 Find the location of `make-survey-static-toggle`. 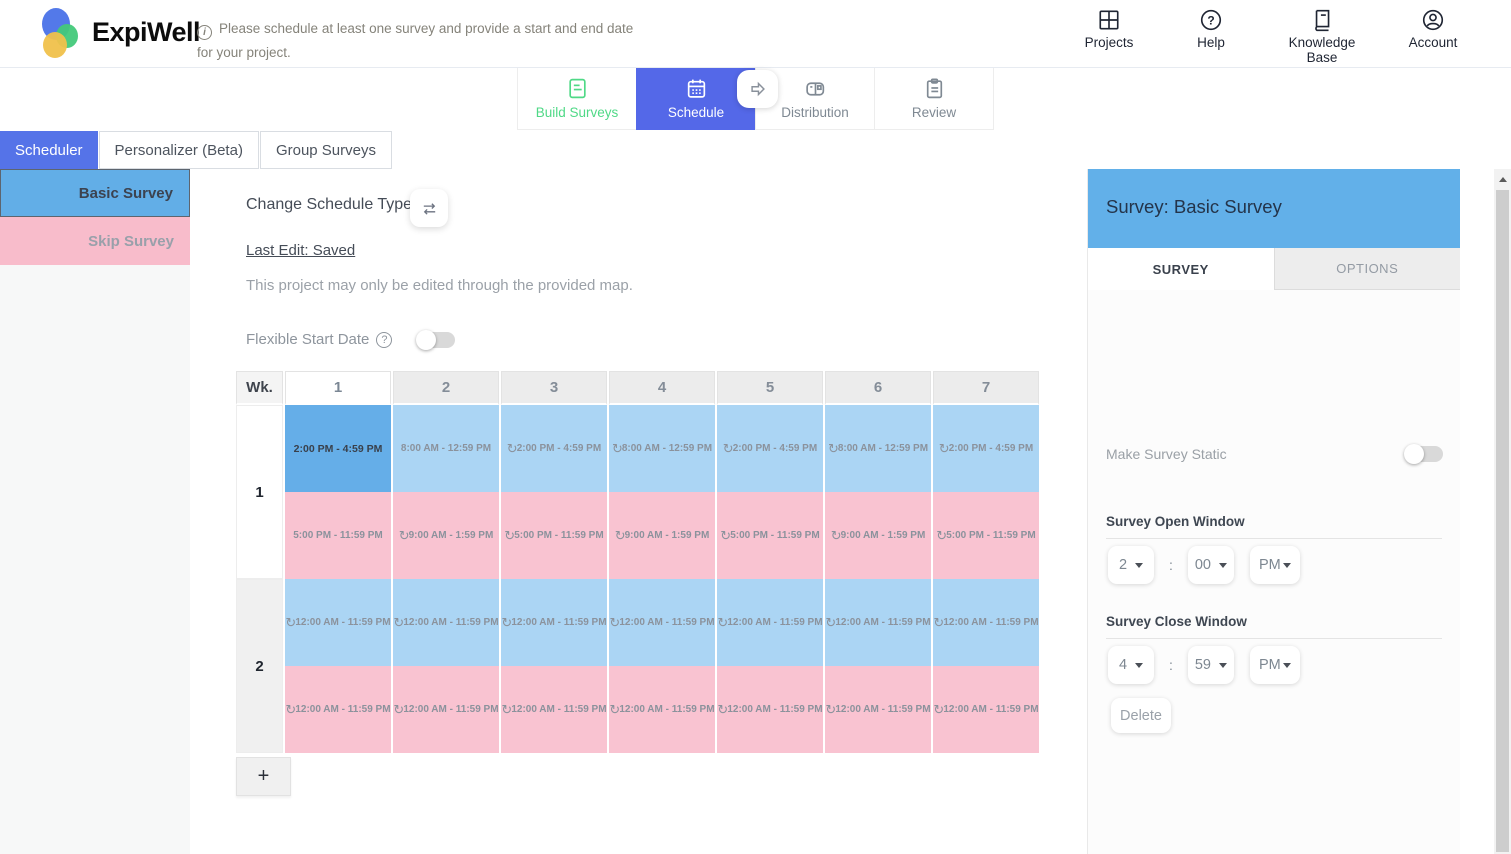

make-survey-static-toggle is located at coordinates (1423, 454).